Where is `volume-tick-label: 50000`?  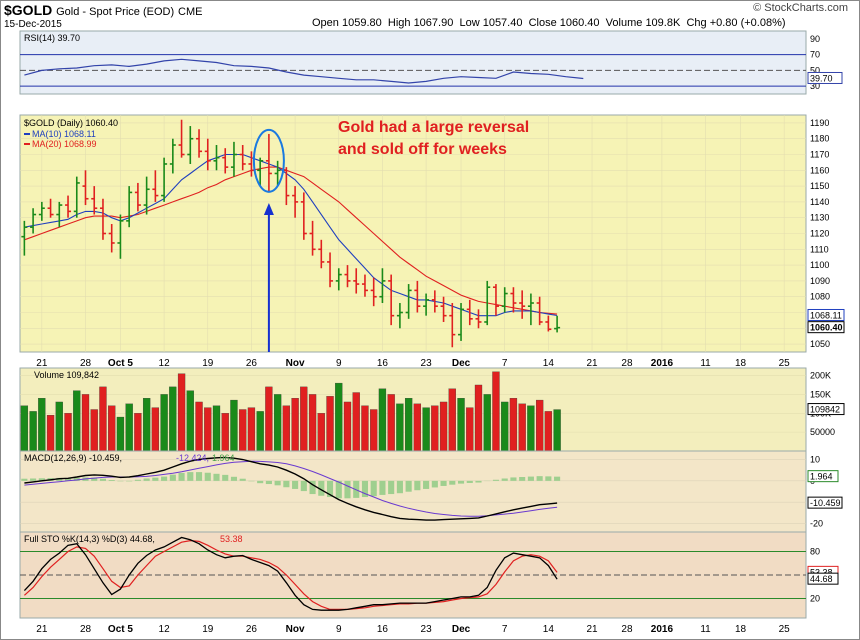
volume-tick-label: 50000 is located at coordinates (822, 432).